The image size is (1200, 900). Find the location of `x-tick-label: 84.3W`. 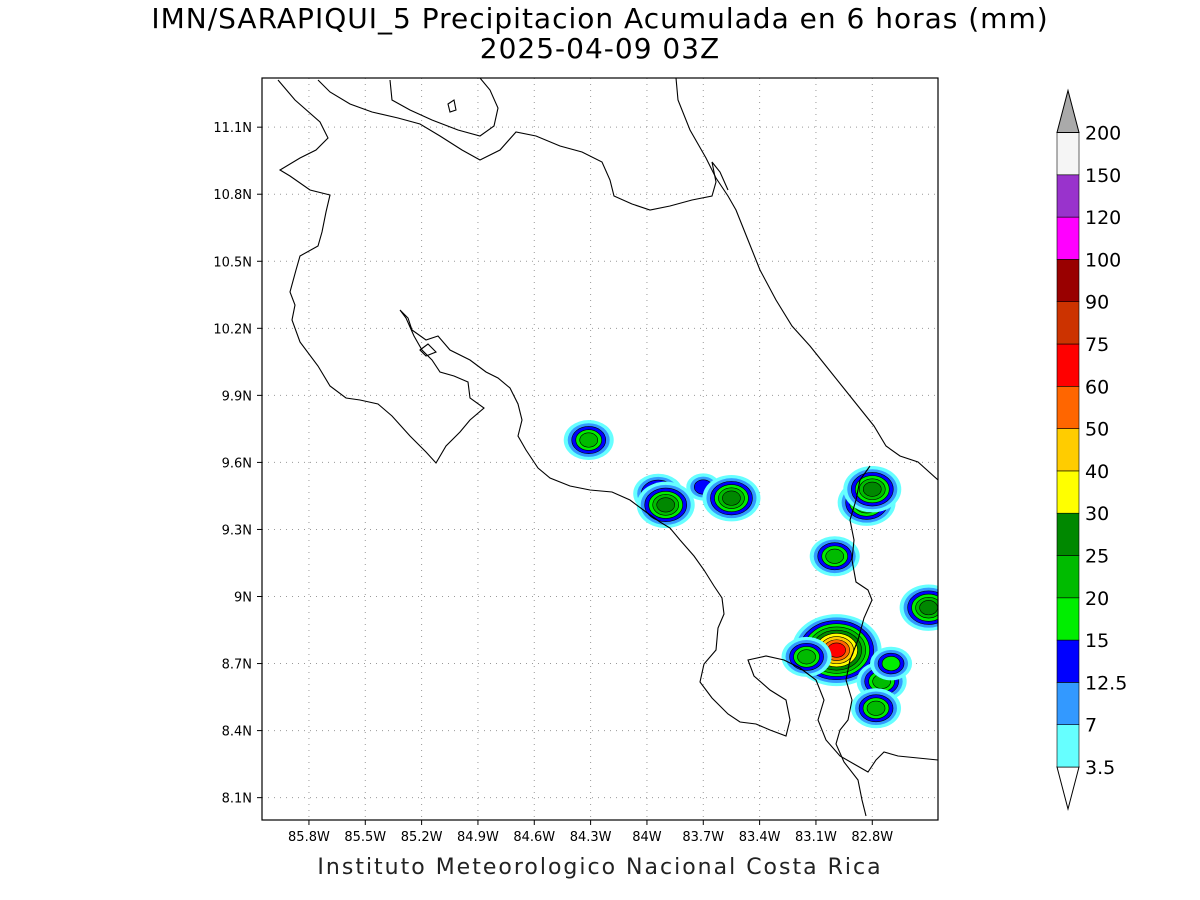

x-tick-label: 84.3W is located at coordinates (591, 837).